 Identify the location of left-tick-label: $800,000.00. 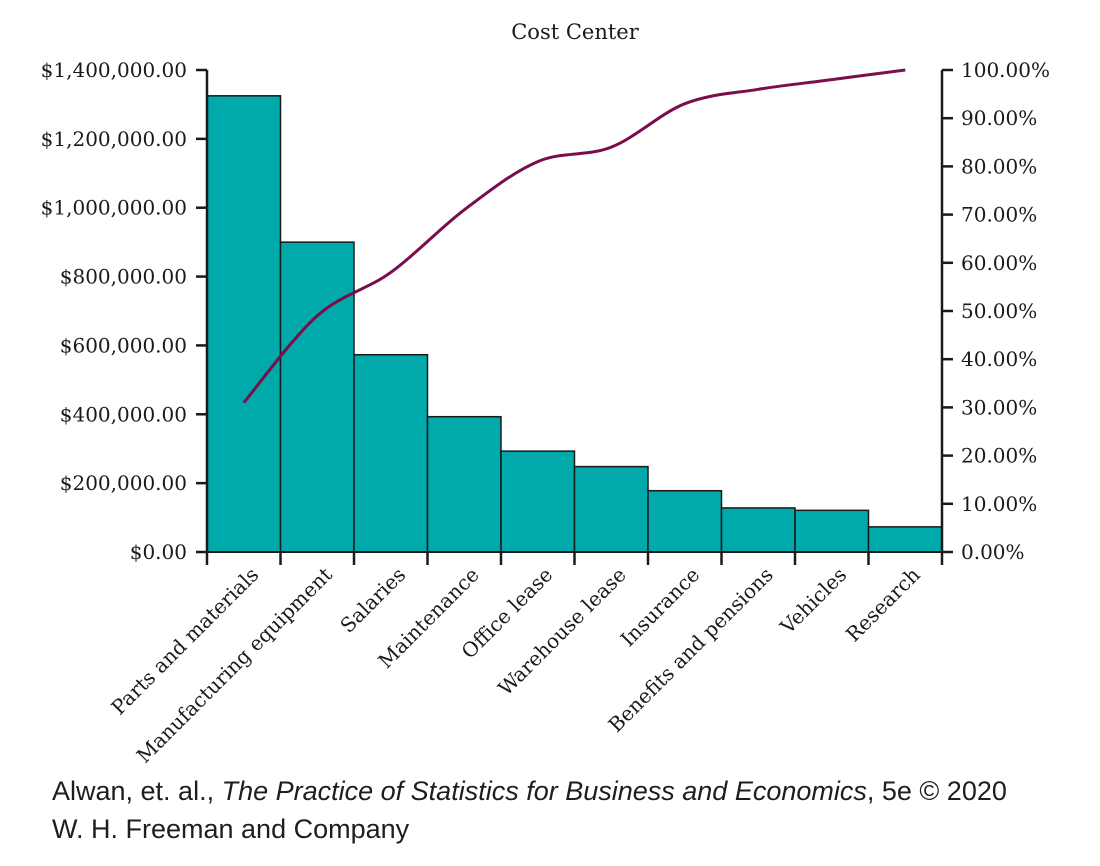
(123, 277).